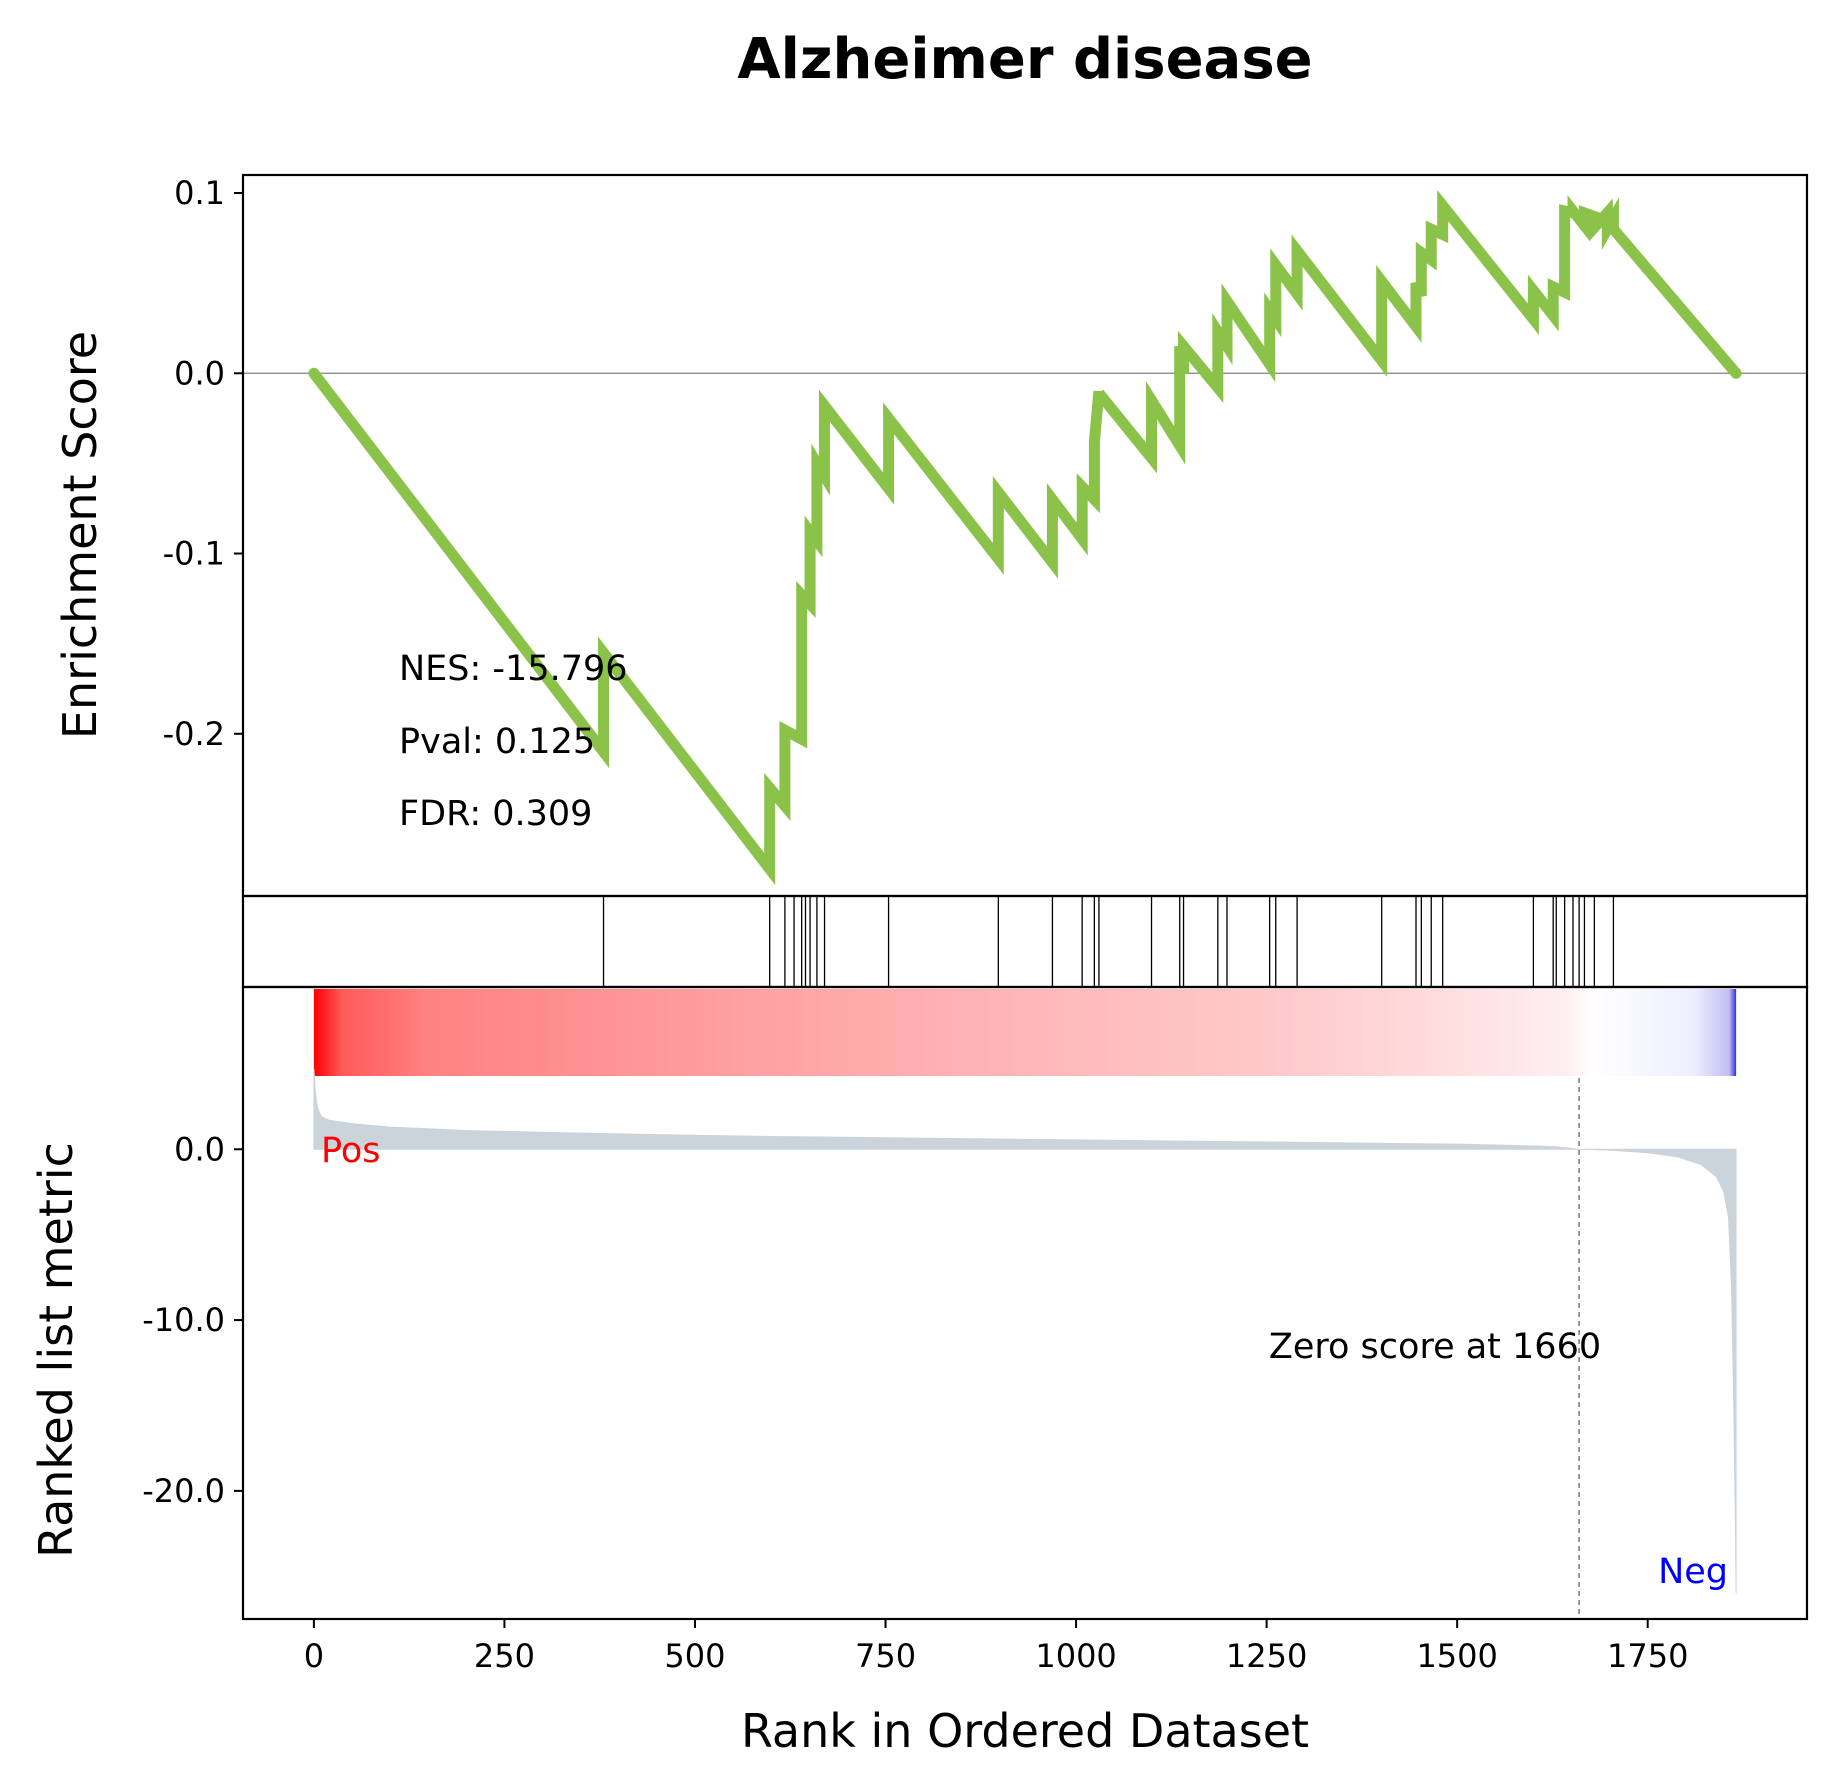 The image size is (1834, 1786). I want to click on rank-y-ticks: 0.0 -10.0 -20.0, so click(192, 1320).